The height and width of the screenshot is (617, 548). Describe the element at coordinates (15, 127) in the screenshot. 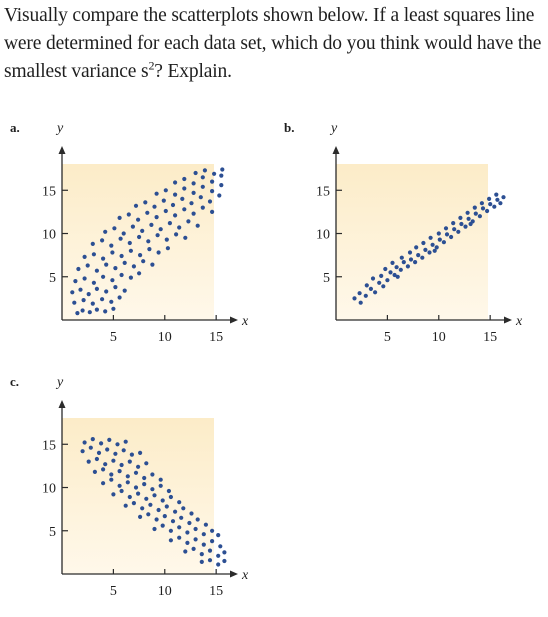

I see `panel-label: a.` at that location.